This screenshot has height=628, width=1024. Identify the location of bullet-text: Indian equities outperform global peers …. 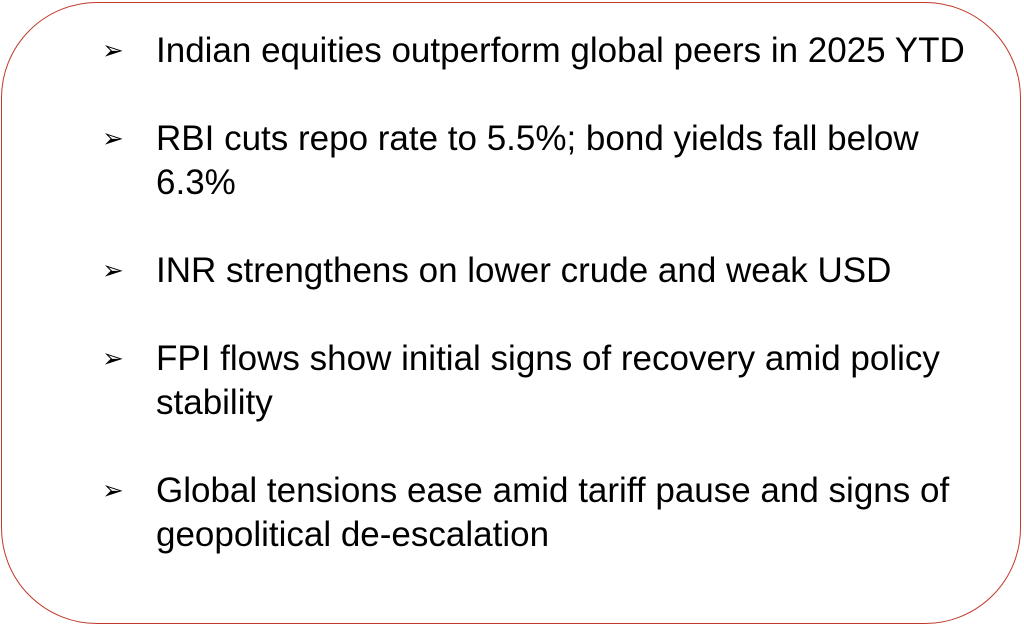
(560, 50).